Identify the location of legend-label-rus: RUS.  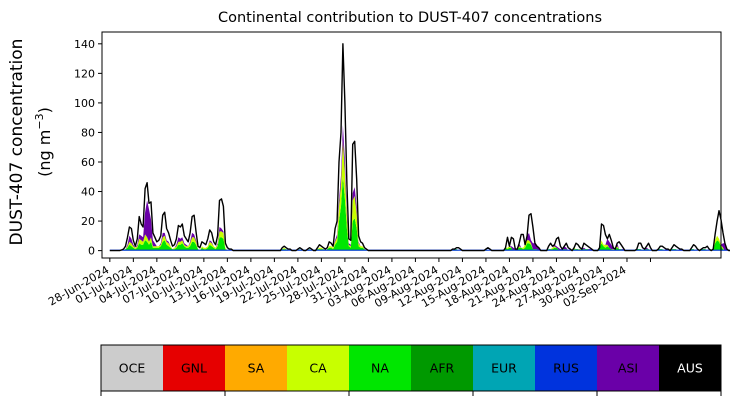
(566, 368).